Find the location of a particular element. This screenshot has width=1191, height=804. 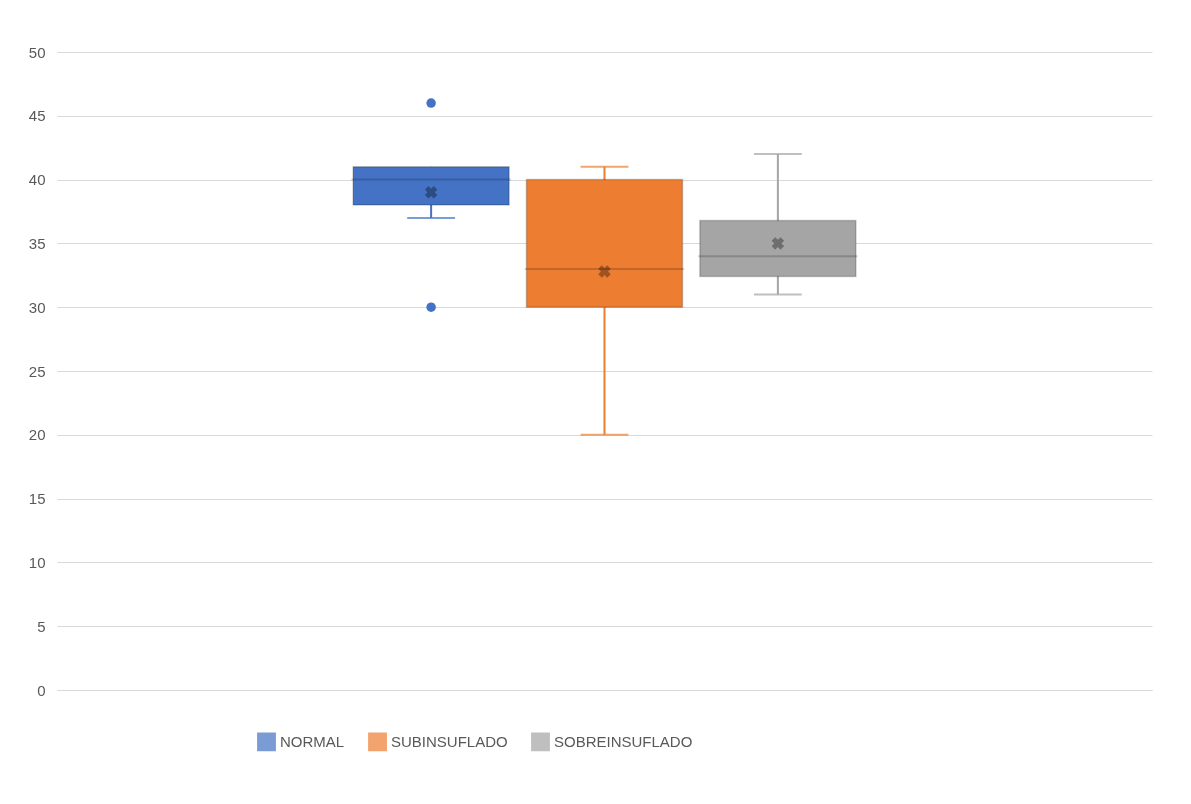

y-tick-label: 35 is located at coordinates (37, 243).